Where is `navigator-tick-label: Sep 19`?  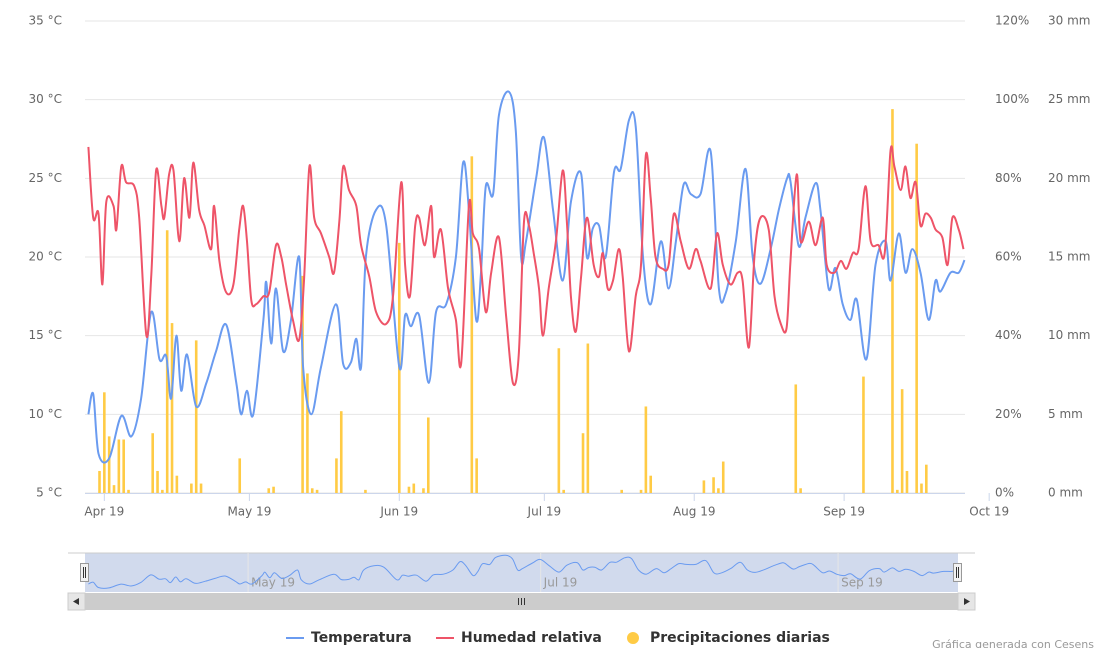
navigator-tick-label: Sep 19 is located at coordinates (862, 583).